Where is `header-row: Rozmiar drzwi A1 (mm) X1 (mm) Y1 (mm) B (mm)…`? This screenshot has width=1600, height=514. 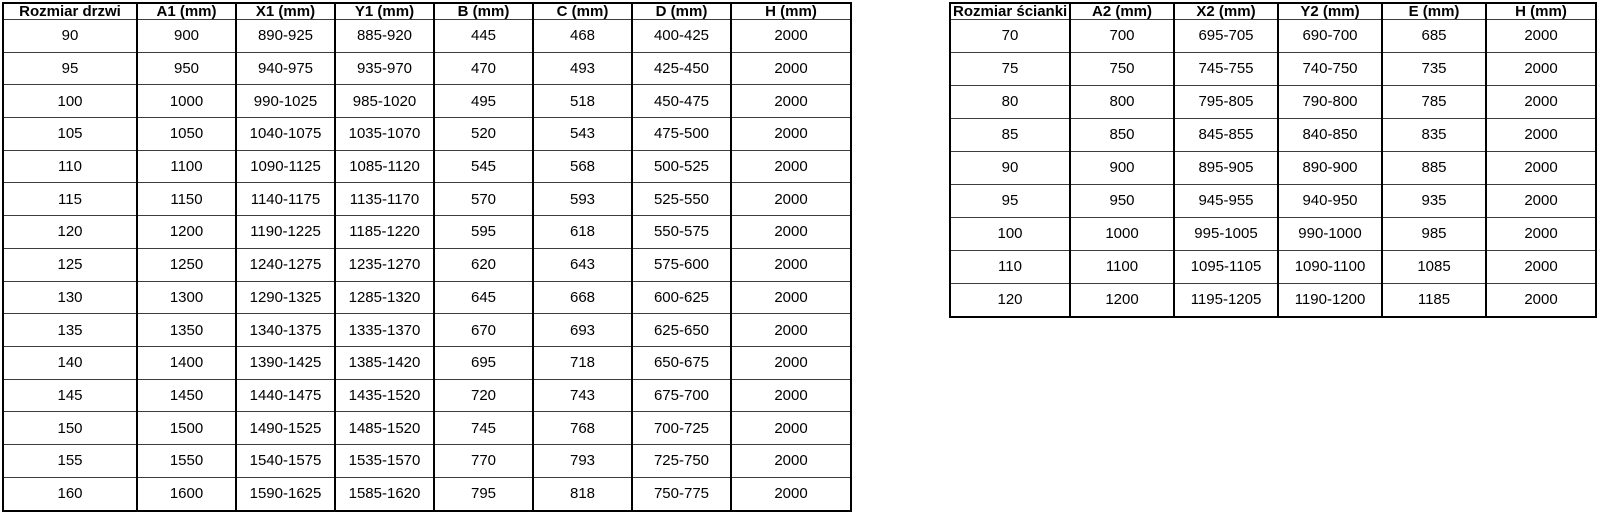
header-row: Rozmiar drzwi A1 (mm) X1 (mm) Y1 (mm) B (mm)… is located at coordinates (427, 11).